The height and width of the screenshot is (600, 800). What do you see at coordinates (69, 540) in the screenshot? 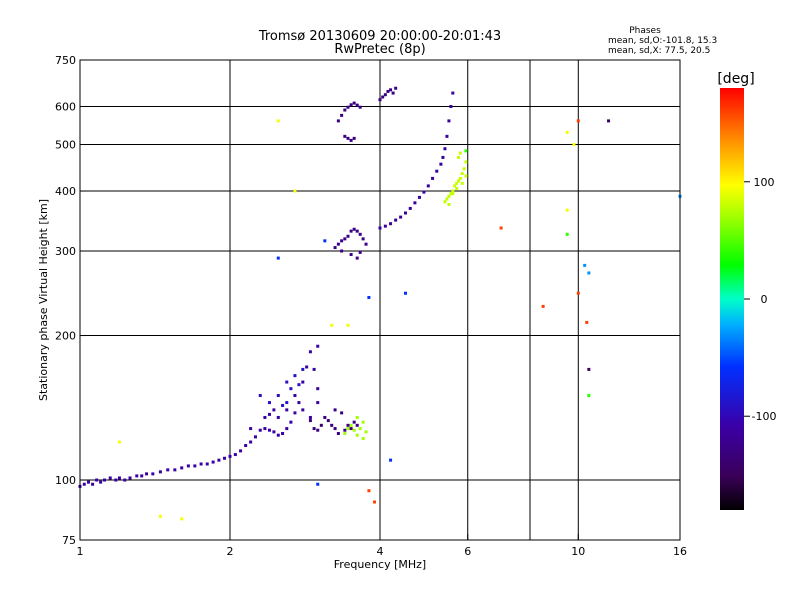
I see `y-tick-label: 75` at bounding box center [69, 540].